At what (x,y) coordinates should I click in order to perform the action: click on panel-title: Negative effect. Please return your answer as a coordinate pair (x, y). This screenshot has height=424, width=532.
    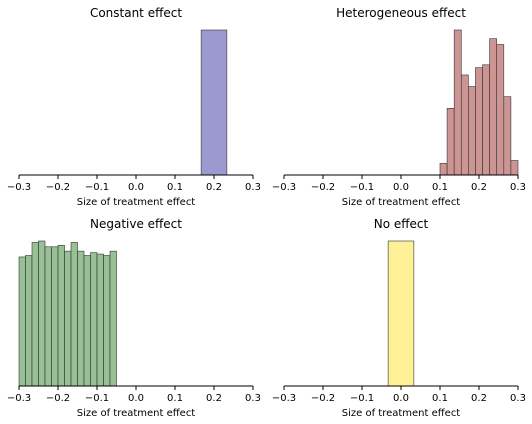
    Looking at the image, I should click on (136, 224).